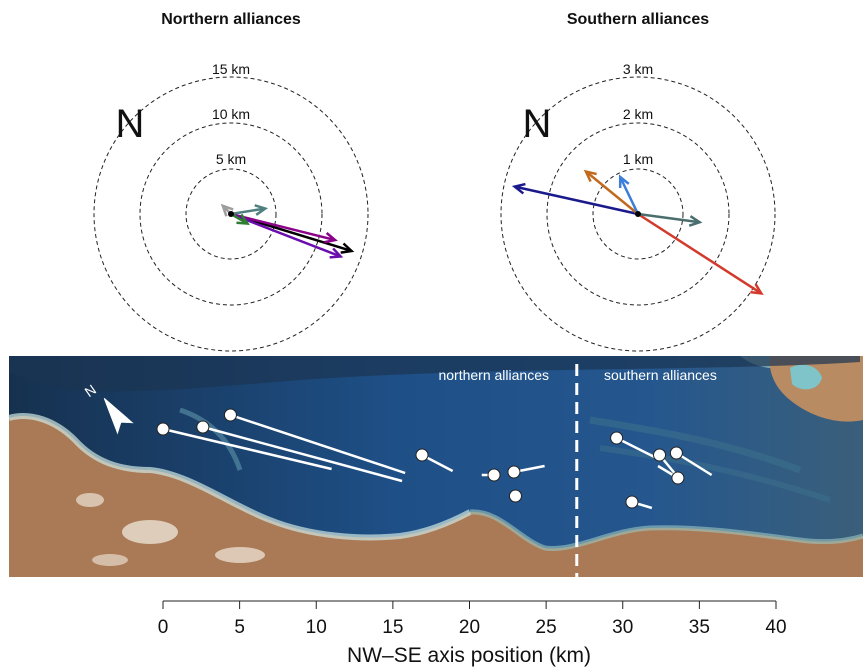  I want to click on tick-label: 5, so click(239, 627).